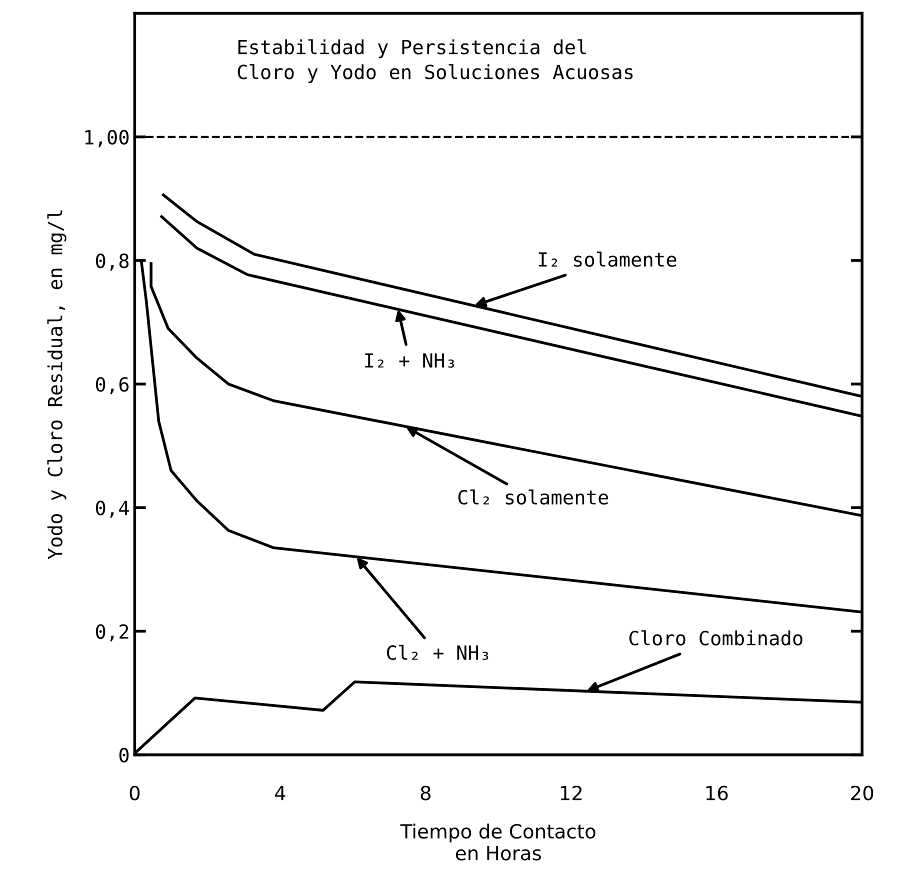 The height and width of the screenshot is (888, 898). What do you see at coordinates (112, 385) in the screenshot?
I see `y-tick-label: 0,6` at bounding box center [112, 385].